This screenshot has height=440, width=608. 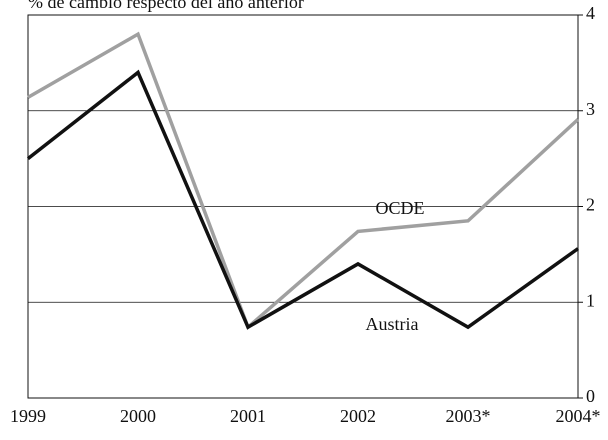 What do you see at coordinates (590, 205) in the screenshot?
I see `y-tick-label: 2` at bounding box center [590, 205].